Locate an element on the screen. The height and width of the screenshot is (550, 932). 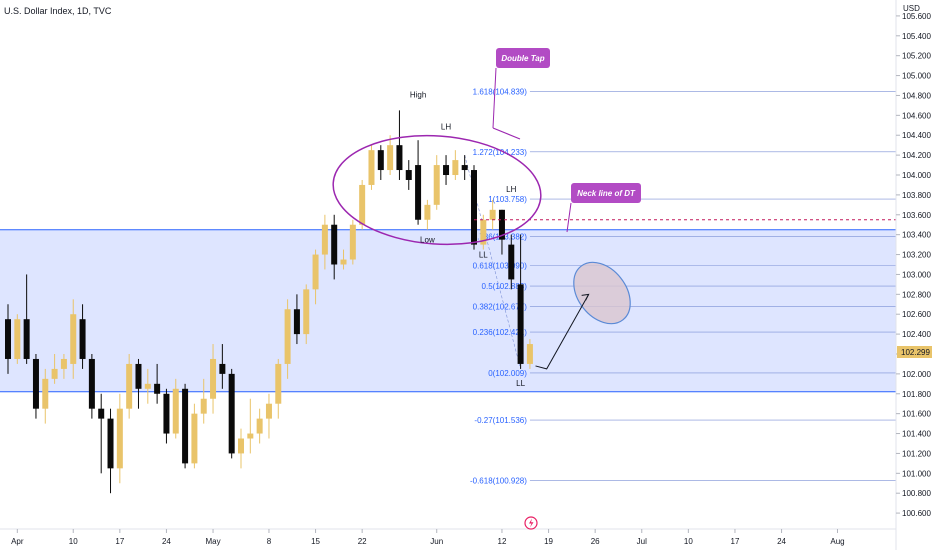
time-tick-label: Apr is located at coordinates (17, 541).